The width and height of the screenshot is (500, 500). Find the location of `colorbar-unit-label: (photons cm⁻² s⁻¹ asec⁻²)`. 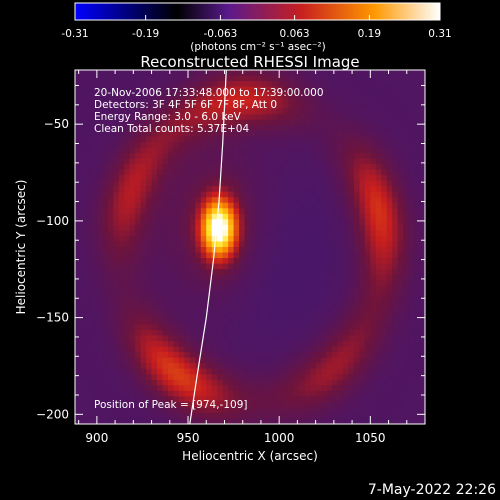

colorbar-unit-label: (photons cm⁻² s⁻¹ asec⁻²) is located at coordinates (257, 47).